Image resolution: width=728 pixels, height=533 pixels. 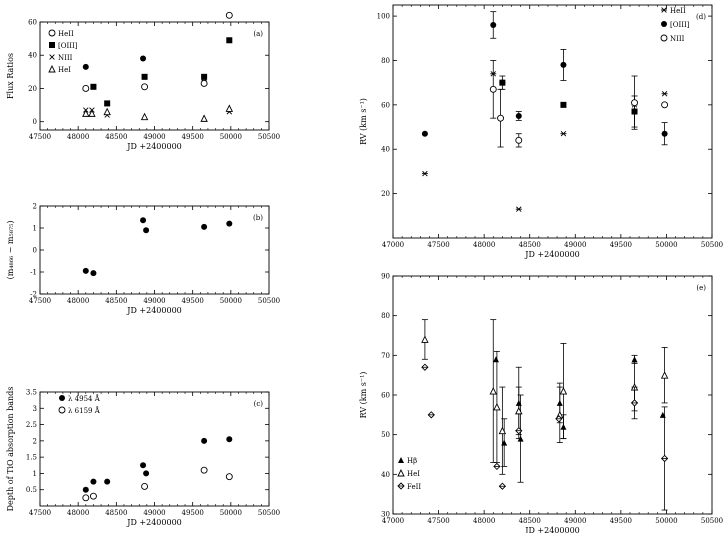 What do you see at coordinates (35, 251) in the screenshot?
I see `y-tick-label: 0` at bounding box center [35, 251].